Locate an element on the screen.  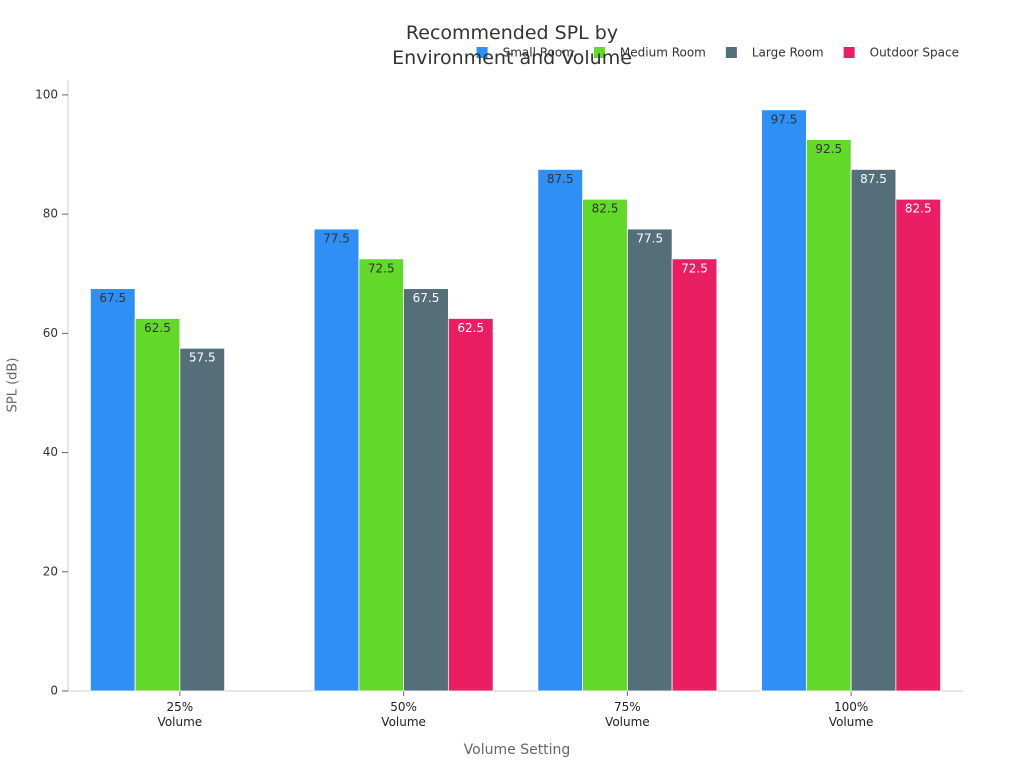
legend-label: Outdoor Space is located at coordinates (914, 53).